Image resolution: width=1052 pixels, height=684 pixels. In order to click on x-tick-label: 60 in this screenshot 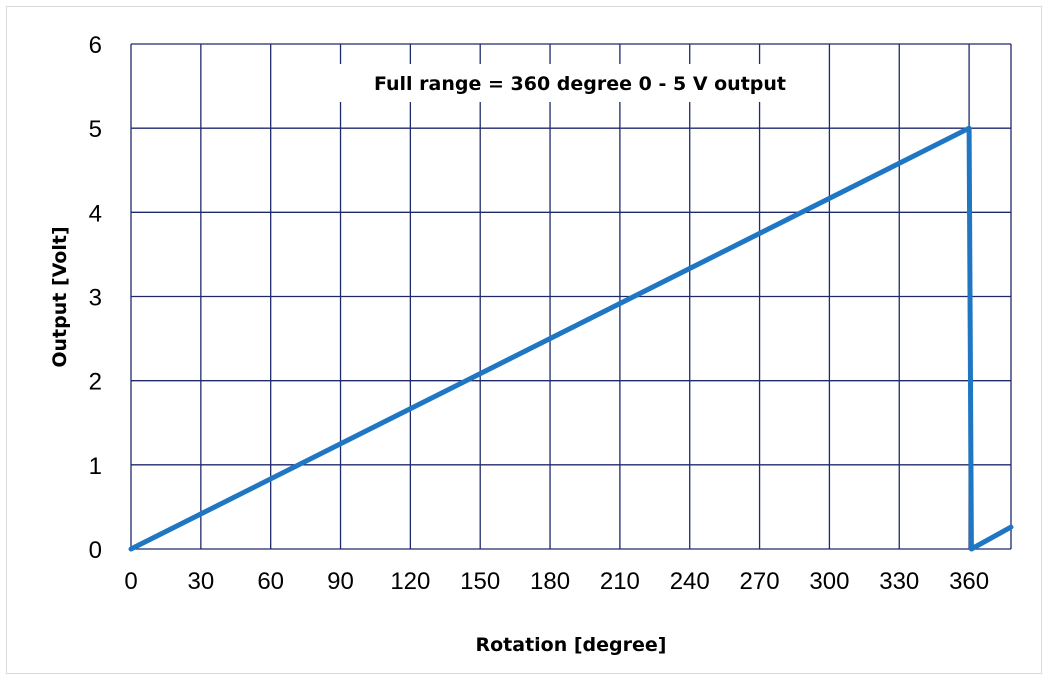, I will do `click(270, 581)`.